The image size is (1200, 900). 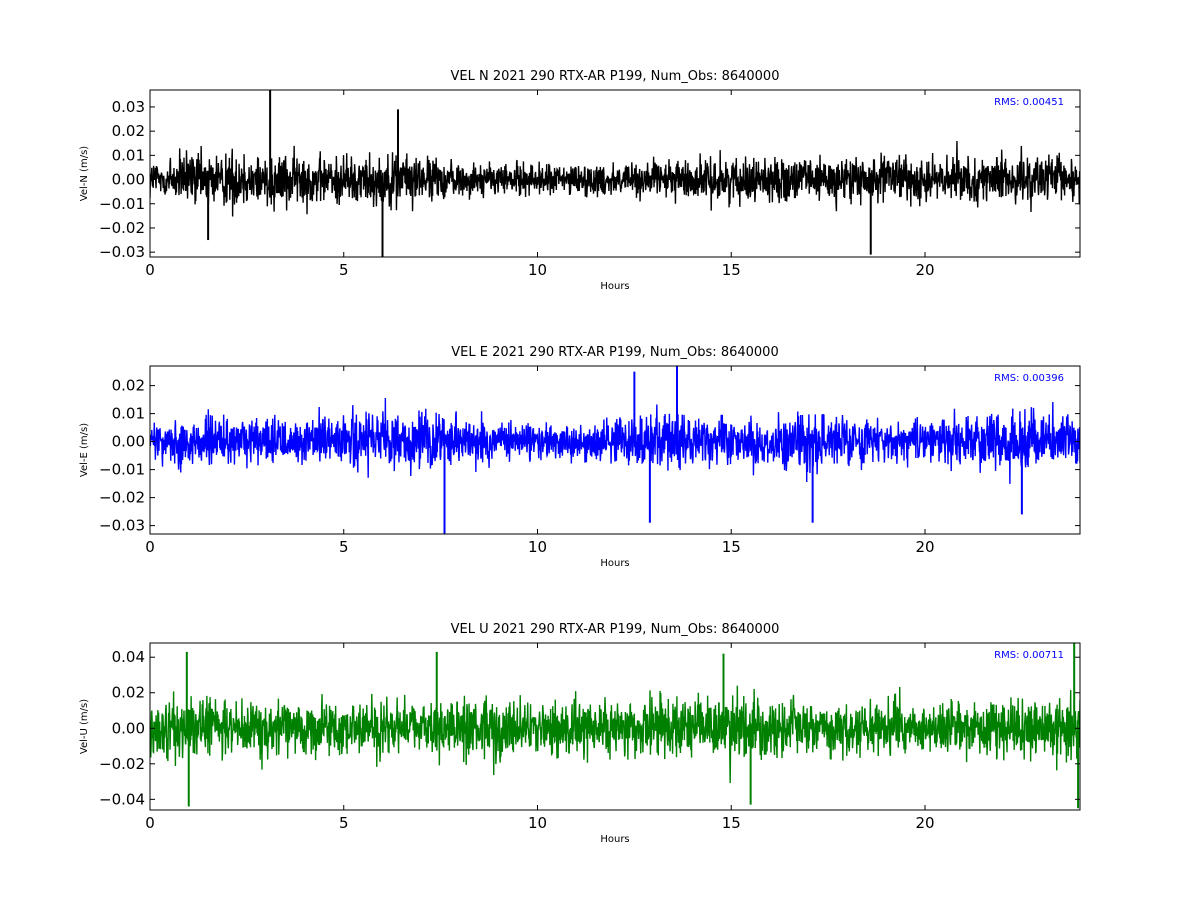 What do you see at coordinates (84, 726) in the screenshot?
I see `y-axis-label: Vel-U (m/s)` at bounding box center [84, 726].